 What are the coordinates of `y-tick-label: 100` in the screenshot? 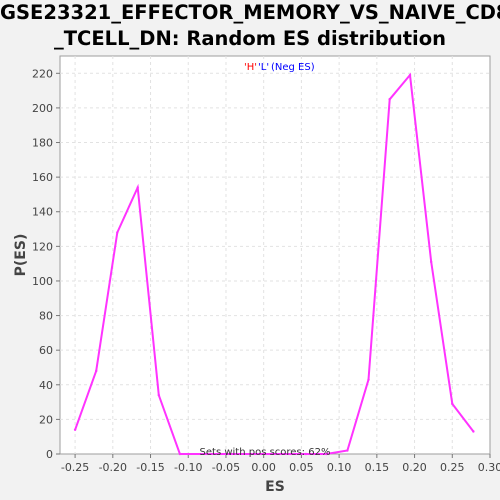 It's located at (42, 281).